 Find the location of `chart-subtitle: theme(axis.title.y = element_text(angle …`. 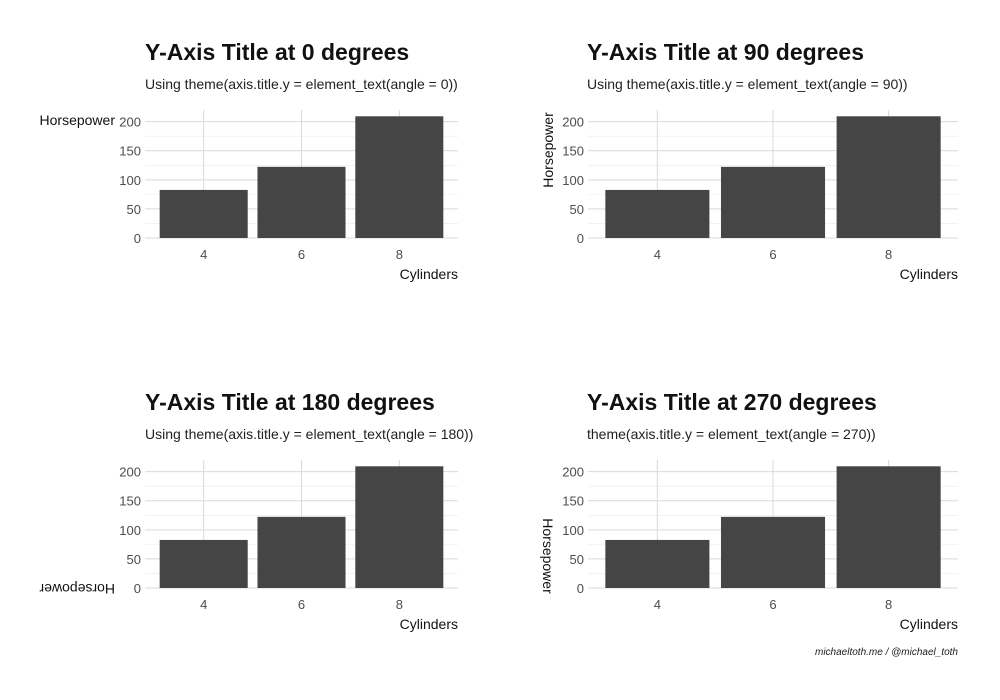

chart-subtitle: theme(axis.title.y = element_text(angle … is located at coordinates (731, 434).